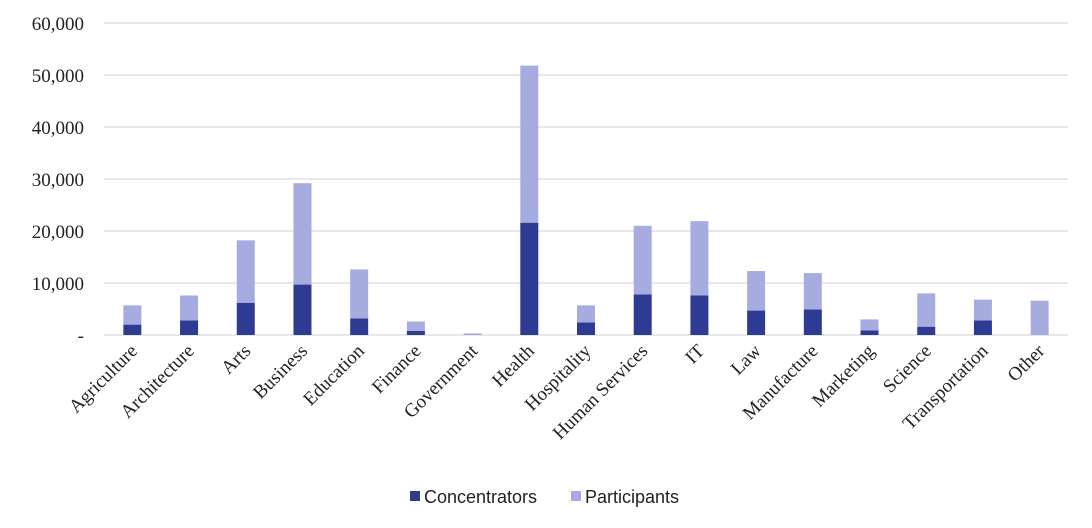 The image size is (1092, 528). Describe the element at coordinates (58, 284) in the screenshot. I see `y-tick-label: 10,000` at that location.